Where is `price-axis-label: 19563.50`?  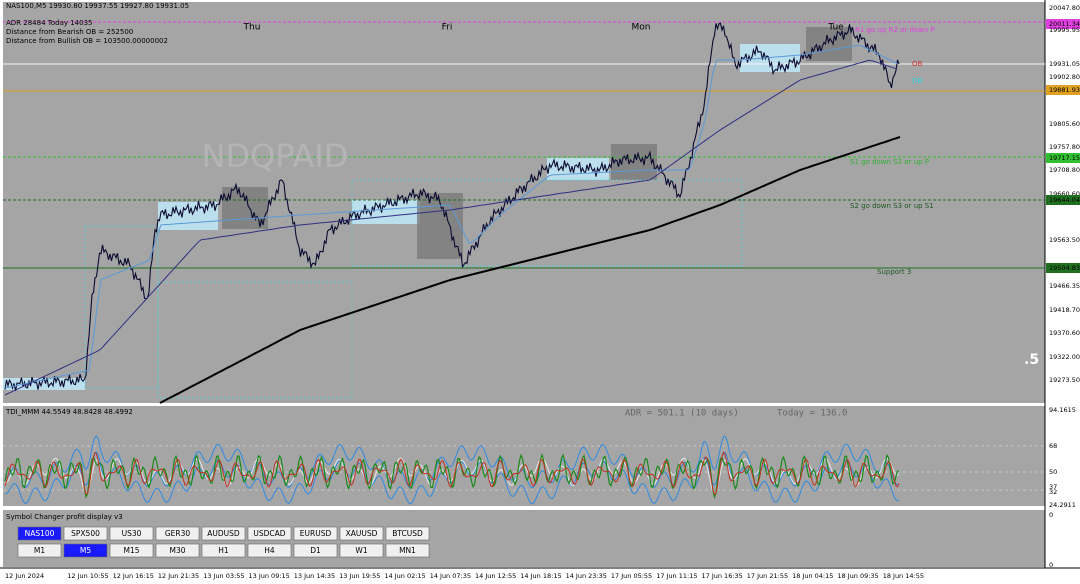
price-axis-label: 19563.50 is located at coordinates (1064, 240).